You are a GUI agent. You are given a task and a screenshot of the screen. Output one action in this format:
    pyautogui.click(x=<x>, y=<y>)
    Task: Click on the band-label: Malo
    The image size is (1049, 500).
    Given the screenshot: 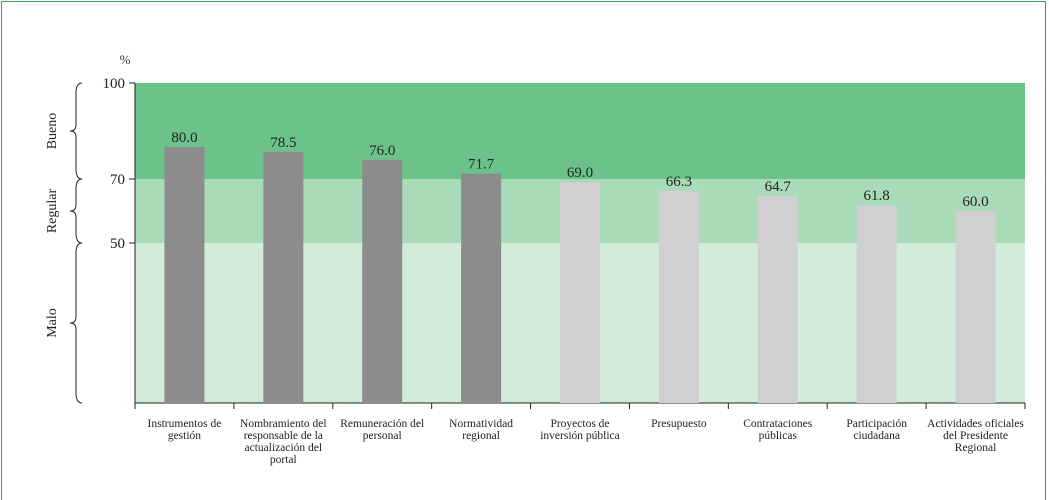 What is the action you would take?
    pyautogui.click(x=52, y=323)
    